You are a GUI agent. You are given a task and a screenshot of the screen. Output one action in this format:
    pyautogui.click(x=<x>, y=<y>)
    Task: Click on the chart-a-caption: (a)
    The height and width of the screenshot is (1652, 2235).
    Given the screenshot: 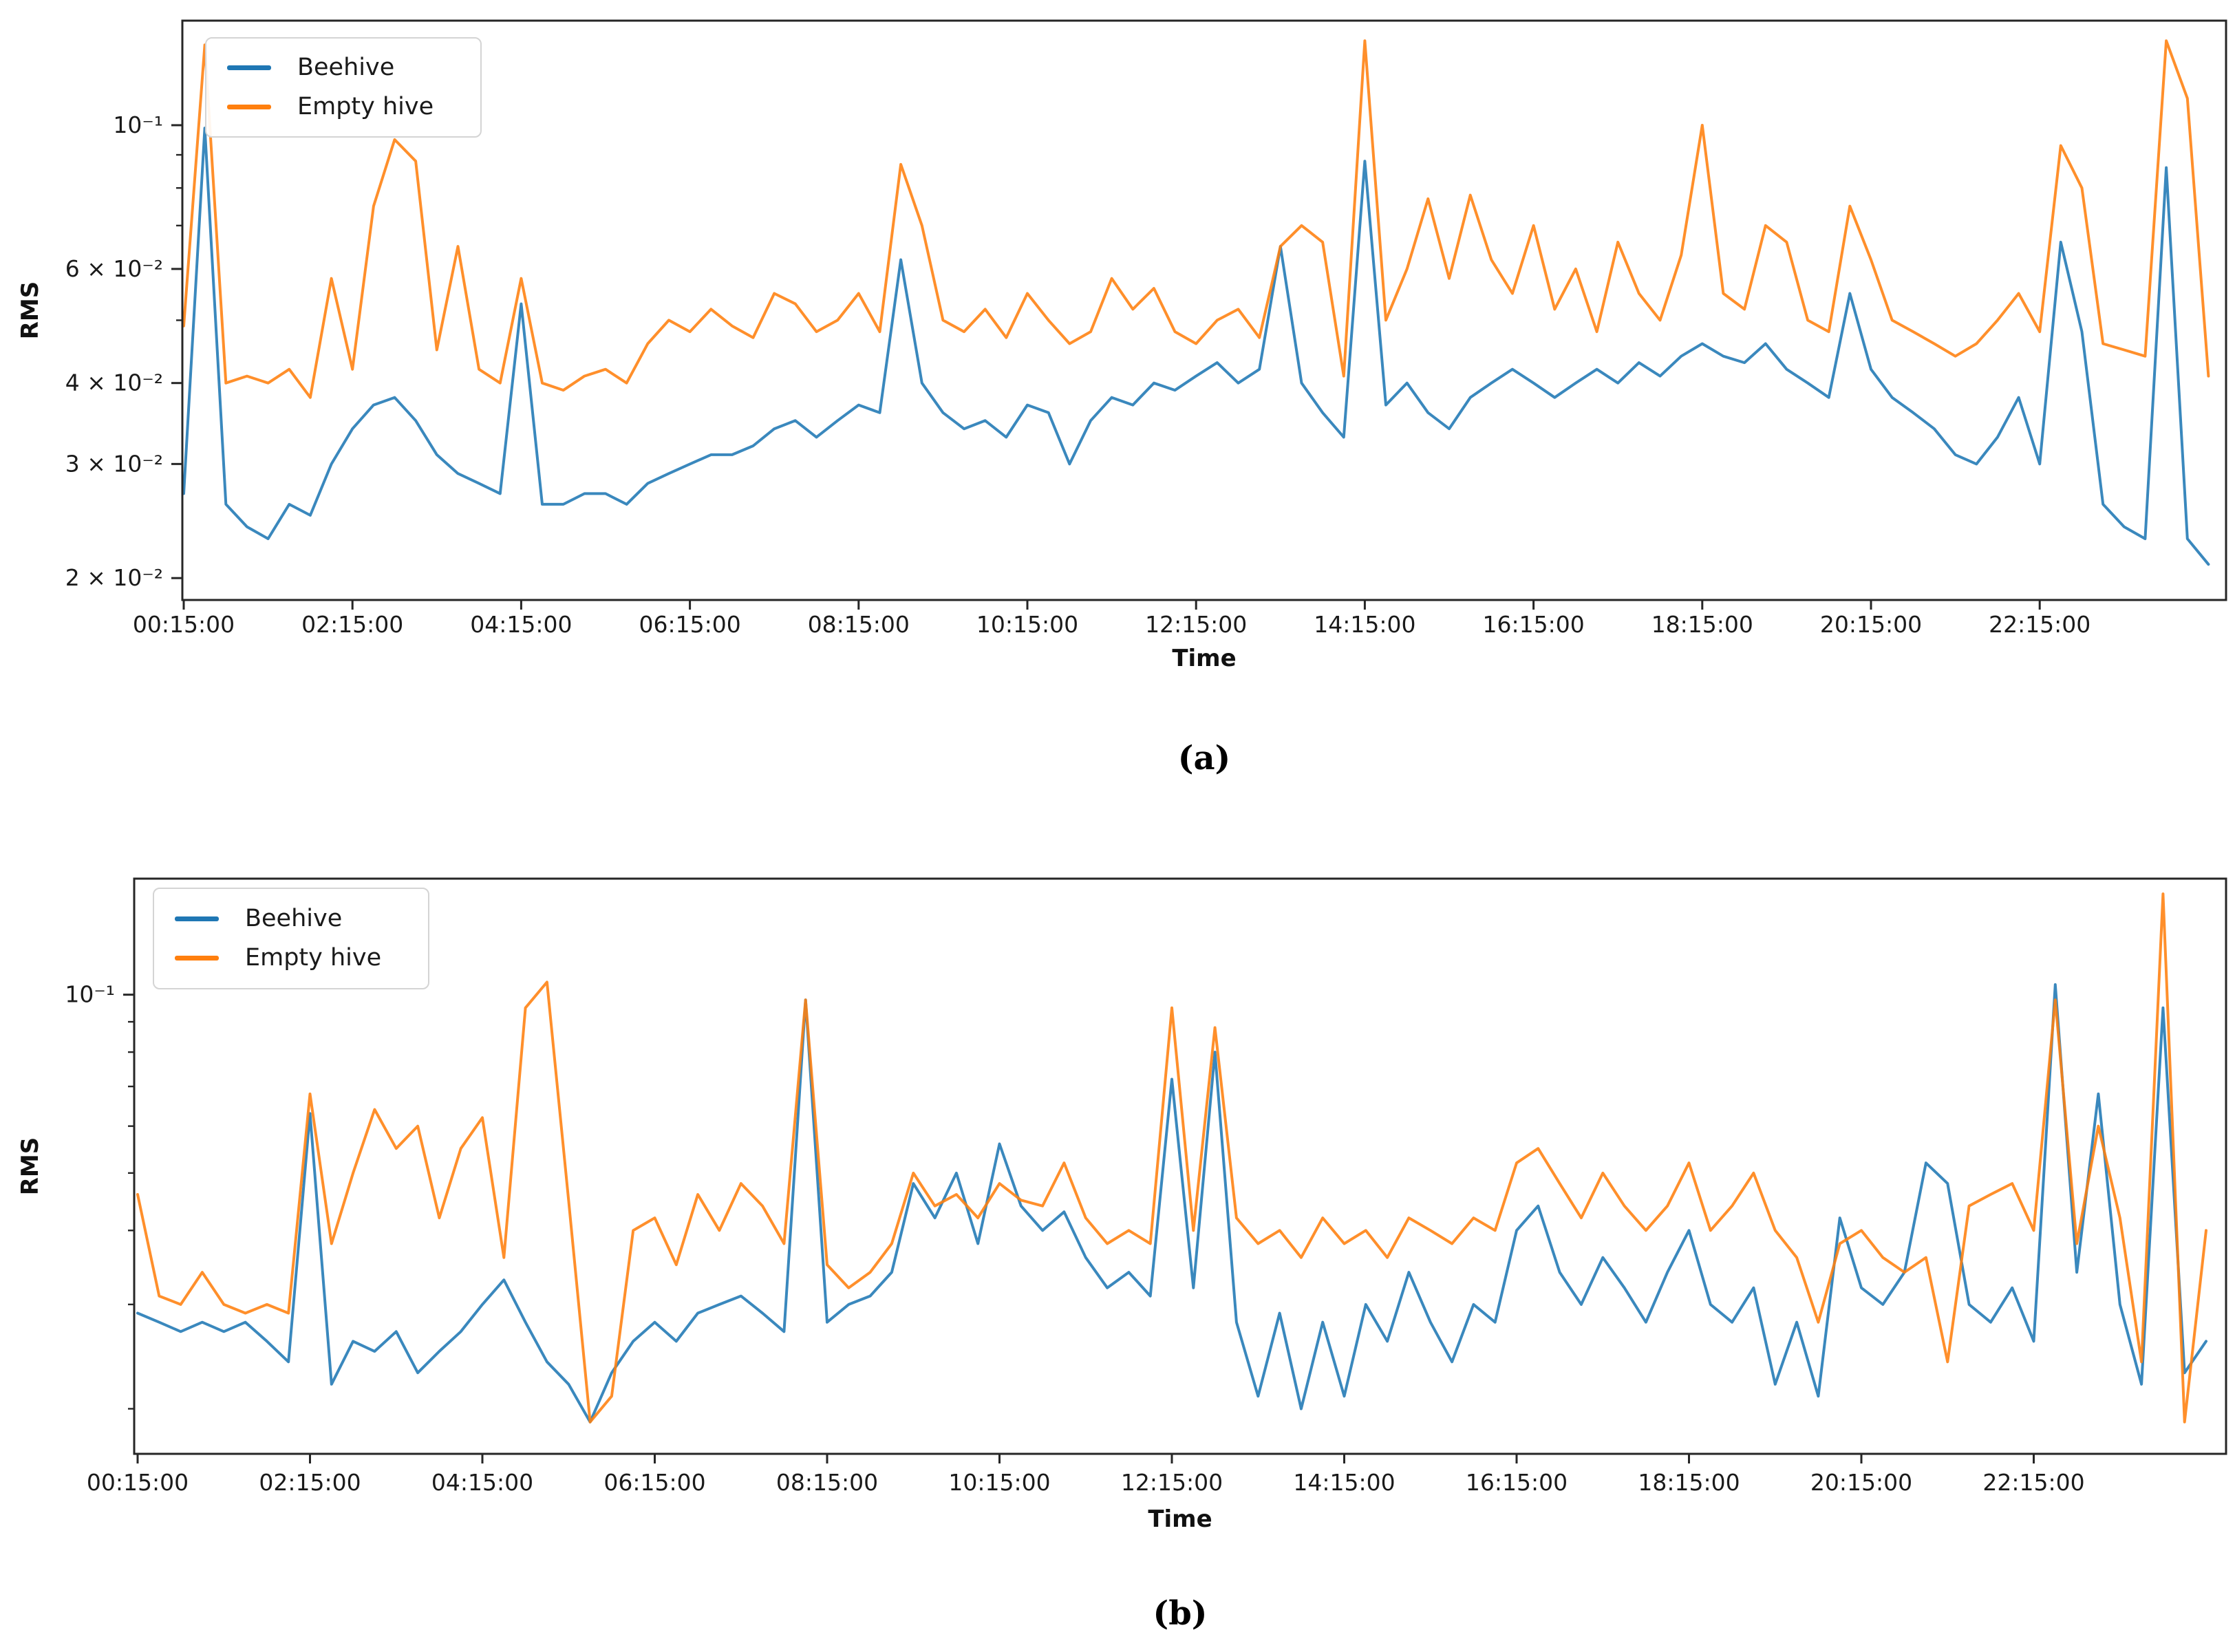 What is the action you would take?
    pyautogui.click(x=1204, y=758)
    